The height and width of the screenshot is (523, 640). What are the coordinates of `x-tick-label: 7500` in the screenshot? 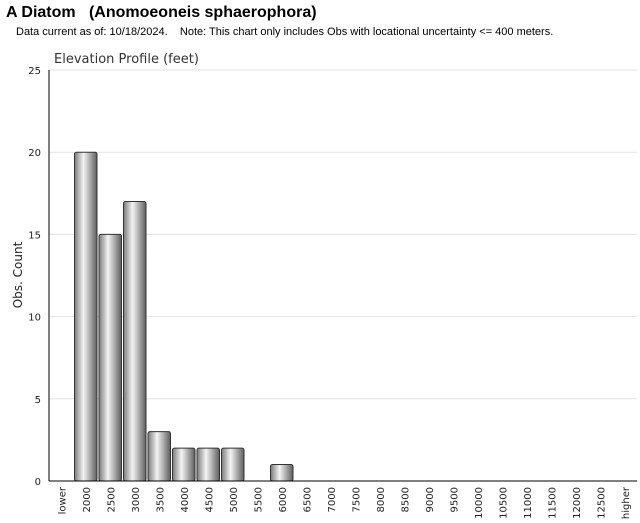 It's located at (356, 499).